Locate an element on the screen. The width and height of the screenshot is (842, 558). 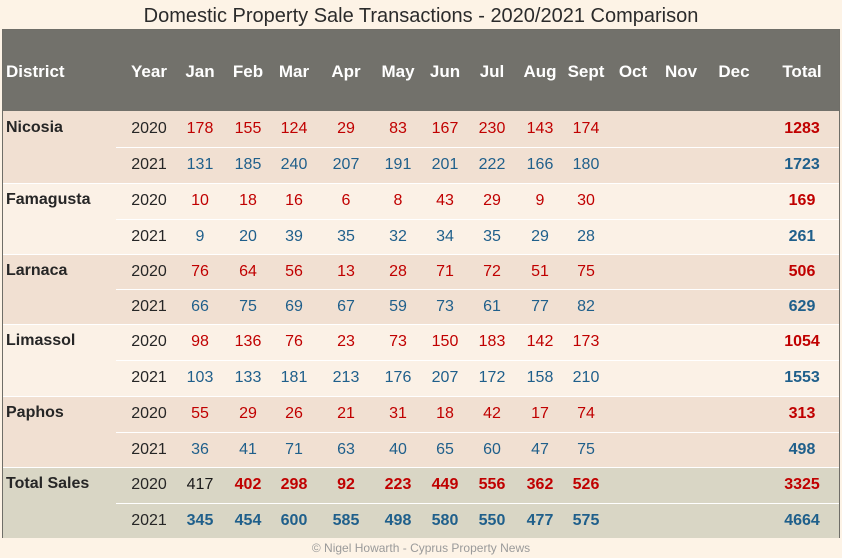
value-cell: 56 is located at coordinates (294, 271).